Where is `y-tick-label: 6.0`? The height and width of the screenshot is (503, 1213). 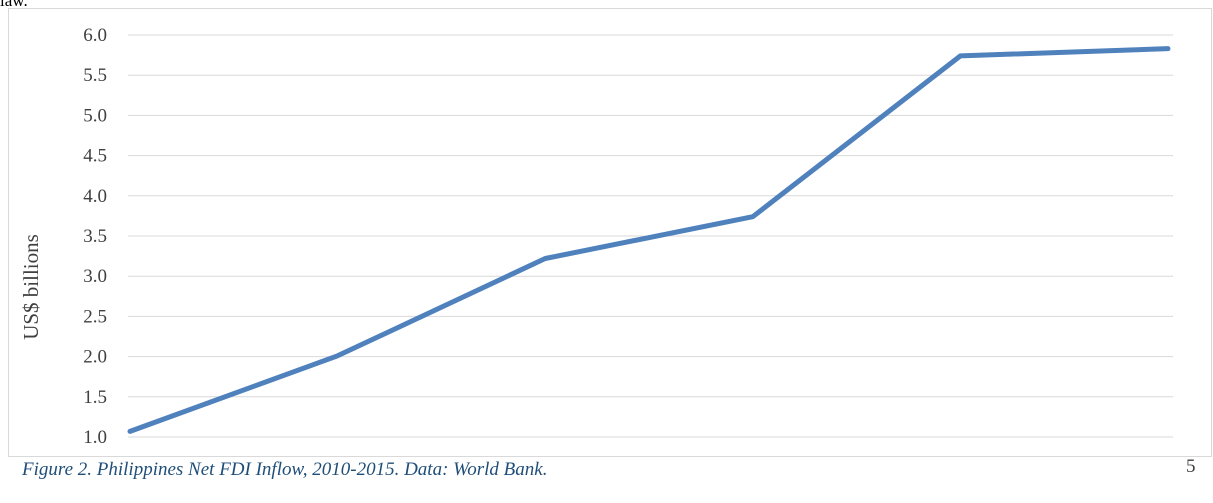
y-tick-label: 6.0 is located at coordinates (95, 35).